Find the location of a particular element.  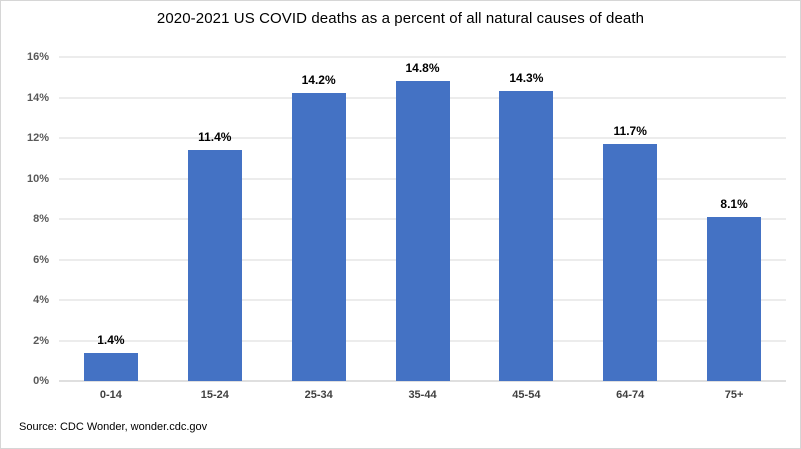

bar-slot: 8.1% is located at coordinates (734, 219).